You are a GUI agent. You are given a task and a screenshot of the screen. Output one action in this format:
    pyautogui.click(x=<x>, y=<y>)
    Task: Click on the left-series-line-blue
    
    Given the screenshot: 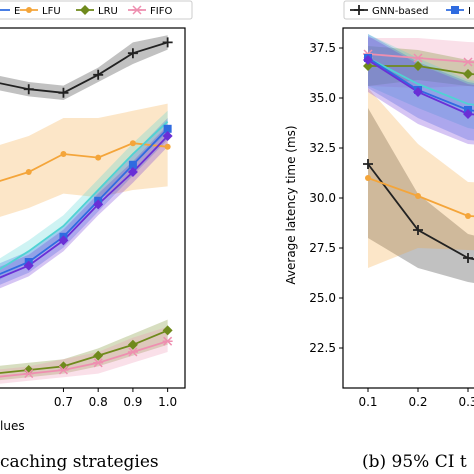 What is the action you would take?
    pyautogui.click(x=84, y=201)
    